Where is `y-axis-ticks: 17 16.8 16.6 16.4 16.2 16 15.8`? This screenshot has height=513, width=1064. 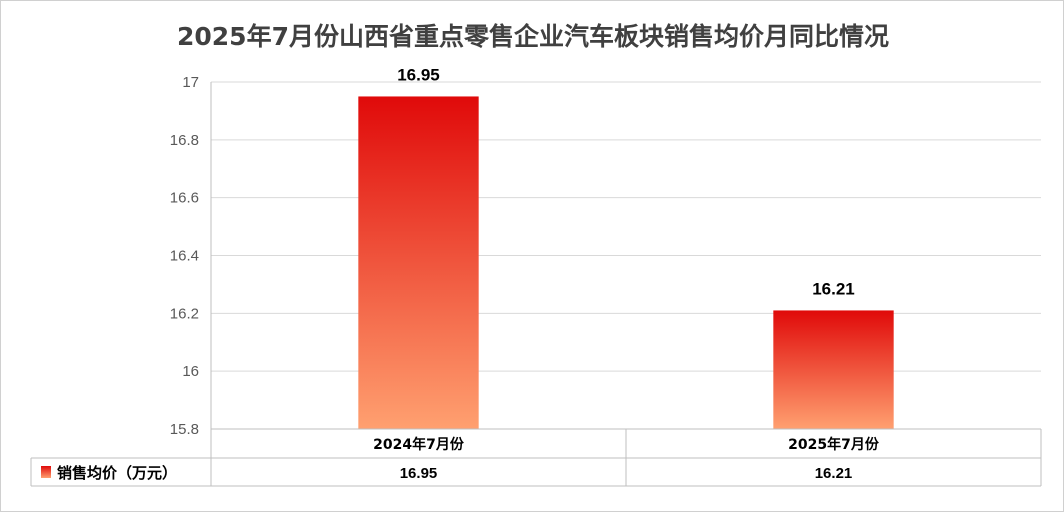 y-axis-ticks: 17 16.8 16.6 16.4 16.2 16 15.8 is located at coordinates (184, 256).